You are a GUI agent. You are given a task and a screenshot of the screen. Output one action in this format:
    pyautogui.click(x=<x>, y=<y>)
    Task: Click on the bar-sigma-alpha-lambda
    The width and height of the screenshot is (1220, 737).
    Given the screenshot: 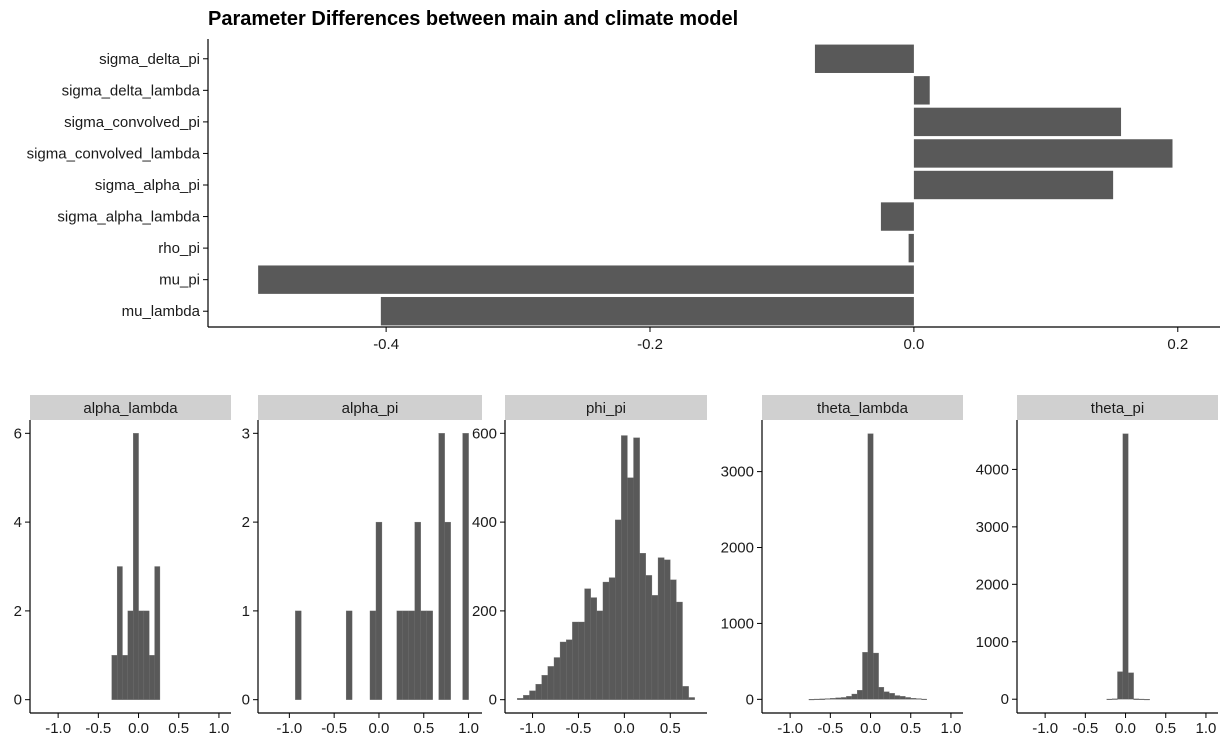 What is the action you would take?
    pyautogui.click(x=897, y=216)
    